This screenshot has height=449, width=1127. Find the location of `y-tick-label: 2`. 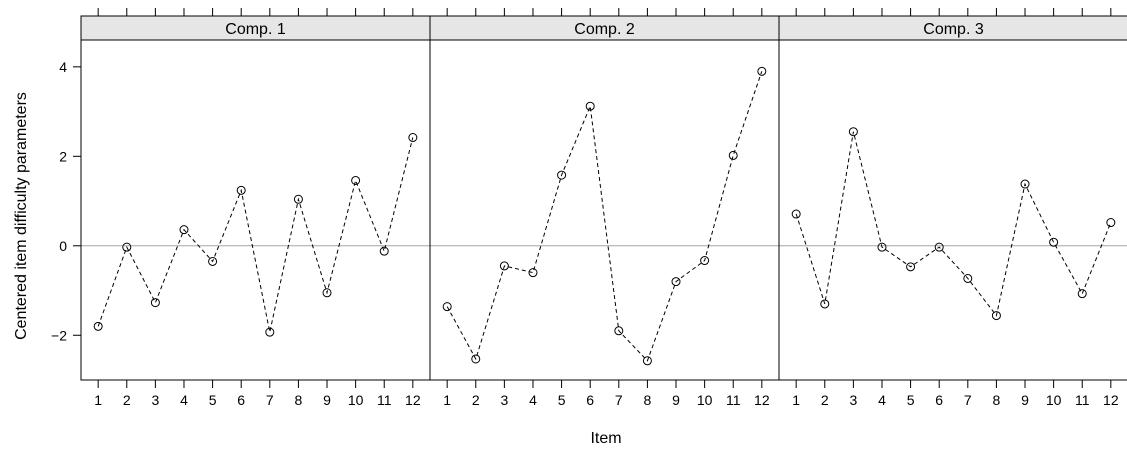

y-tick-label: 2 is located at coordinates (63, 156).